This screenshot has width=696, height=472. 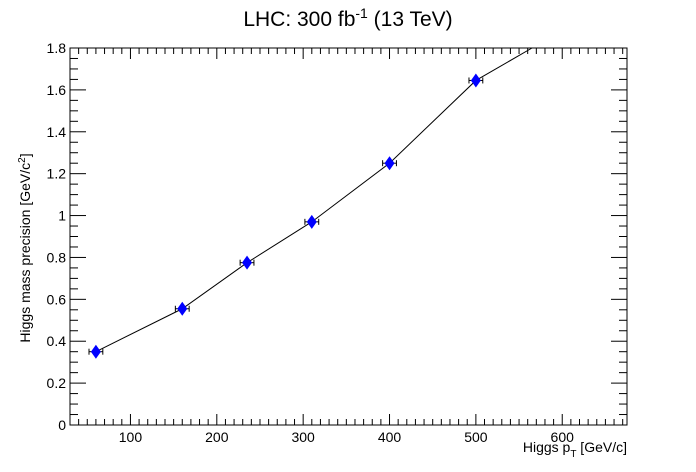 What do you see at coordinates (57, 383) in the screenshot?
I see `y-tick-label: 0.2` at bounding box center [57, 383].